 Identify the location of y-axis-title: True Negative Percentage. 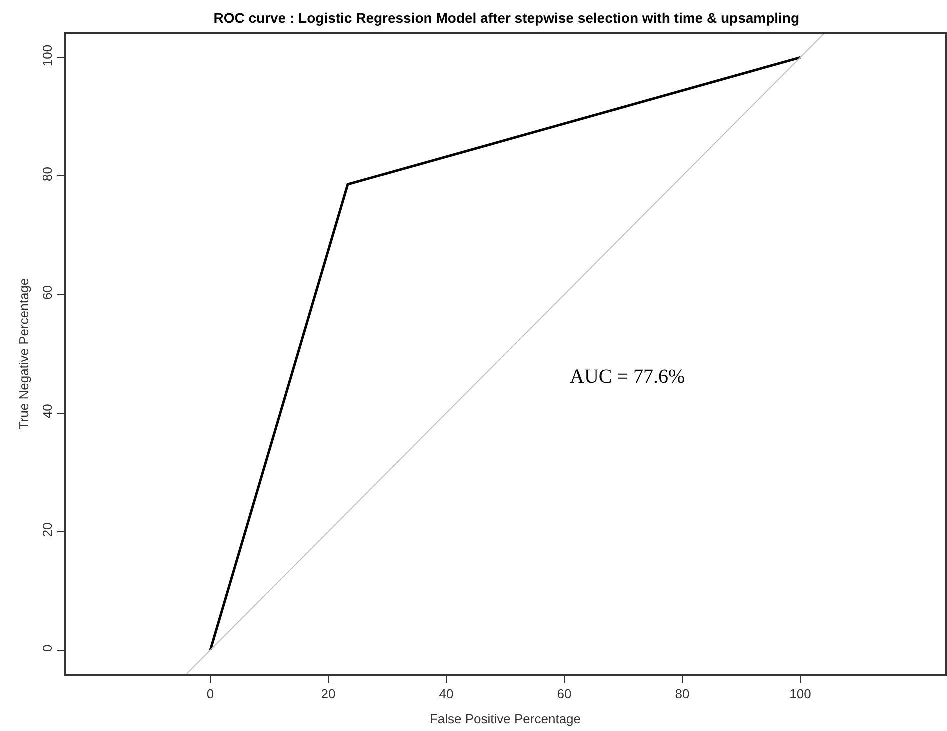
(24, 354).